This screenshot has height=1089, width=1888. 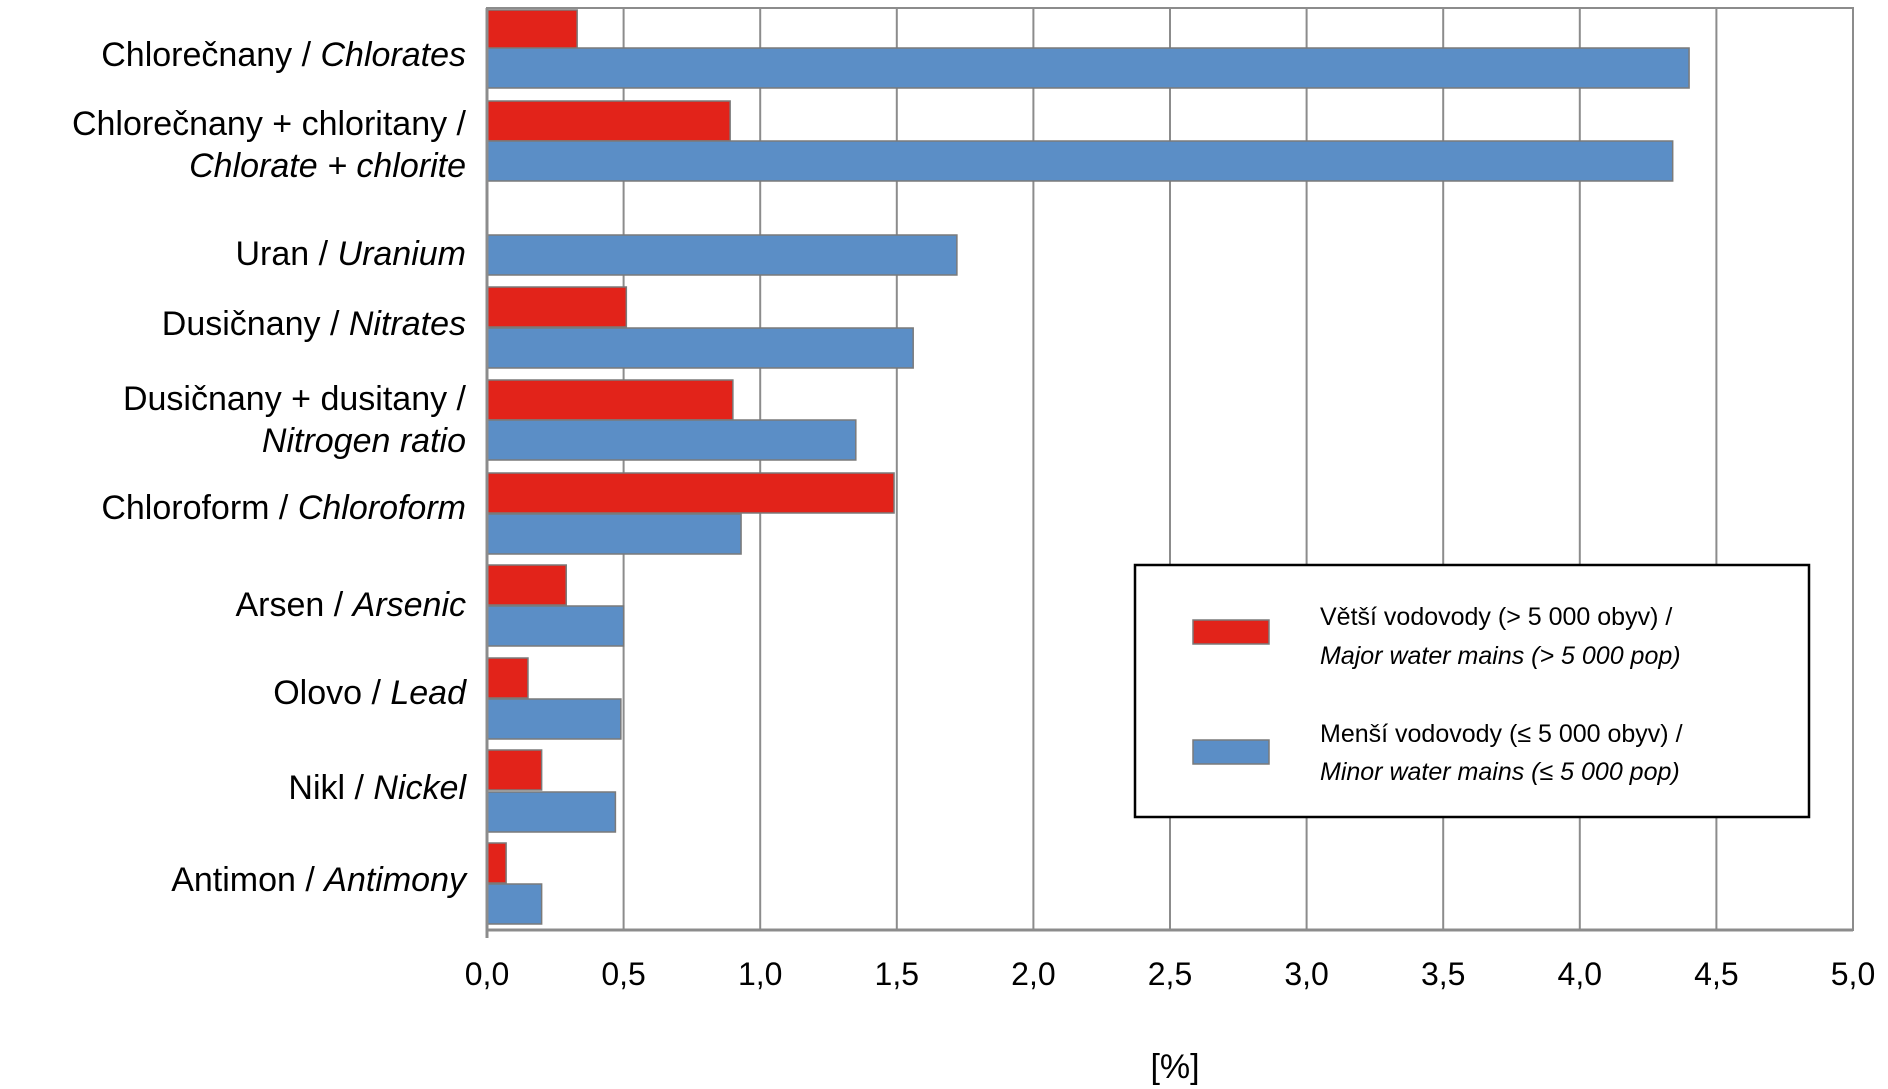 What do you see at coordinates (1853, 974) in the screenshot?
I see `x-tick-label: 5,0` at bounding box center [1853, 974].